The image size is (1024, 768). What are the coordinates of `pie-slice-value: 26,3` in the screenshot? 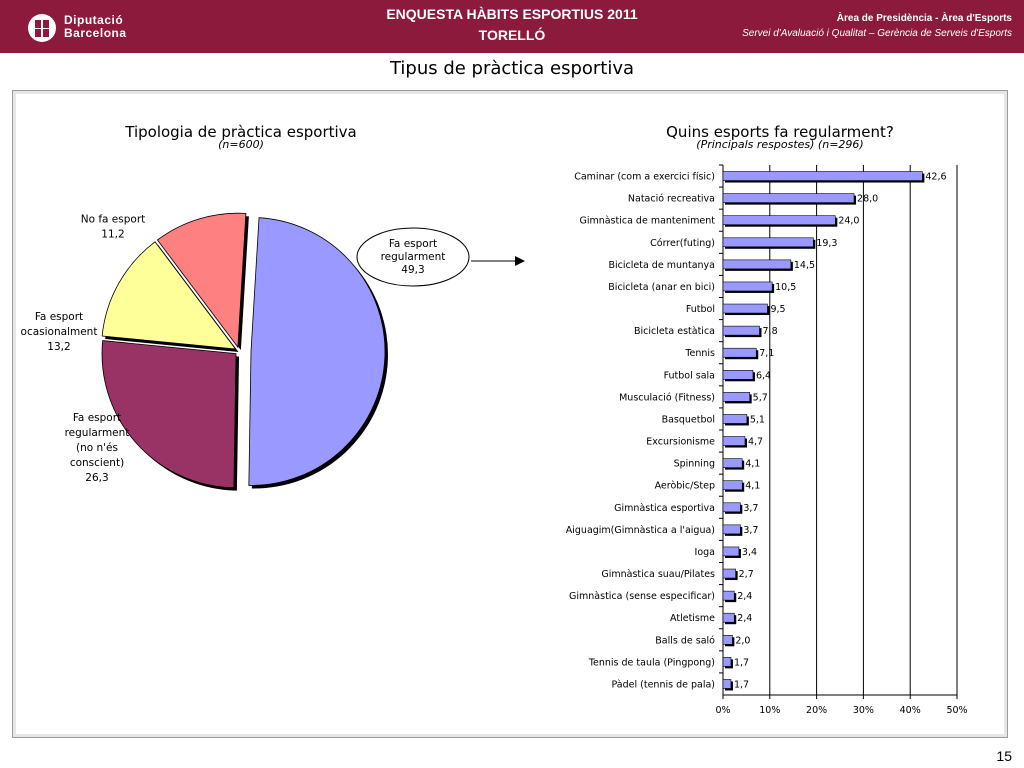 It's located at (96, 478).